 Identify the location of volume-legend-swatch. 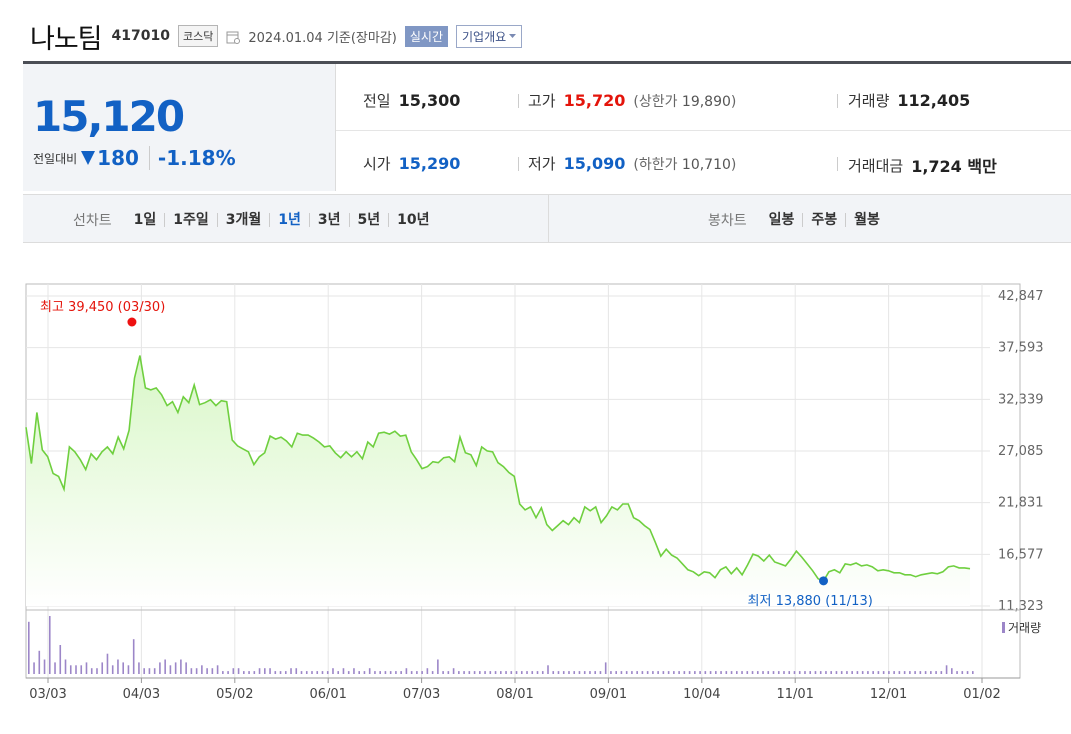
(1003, 627).